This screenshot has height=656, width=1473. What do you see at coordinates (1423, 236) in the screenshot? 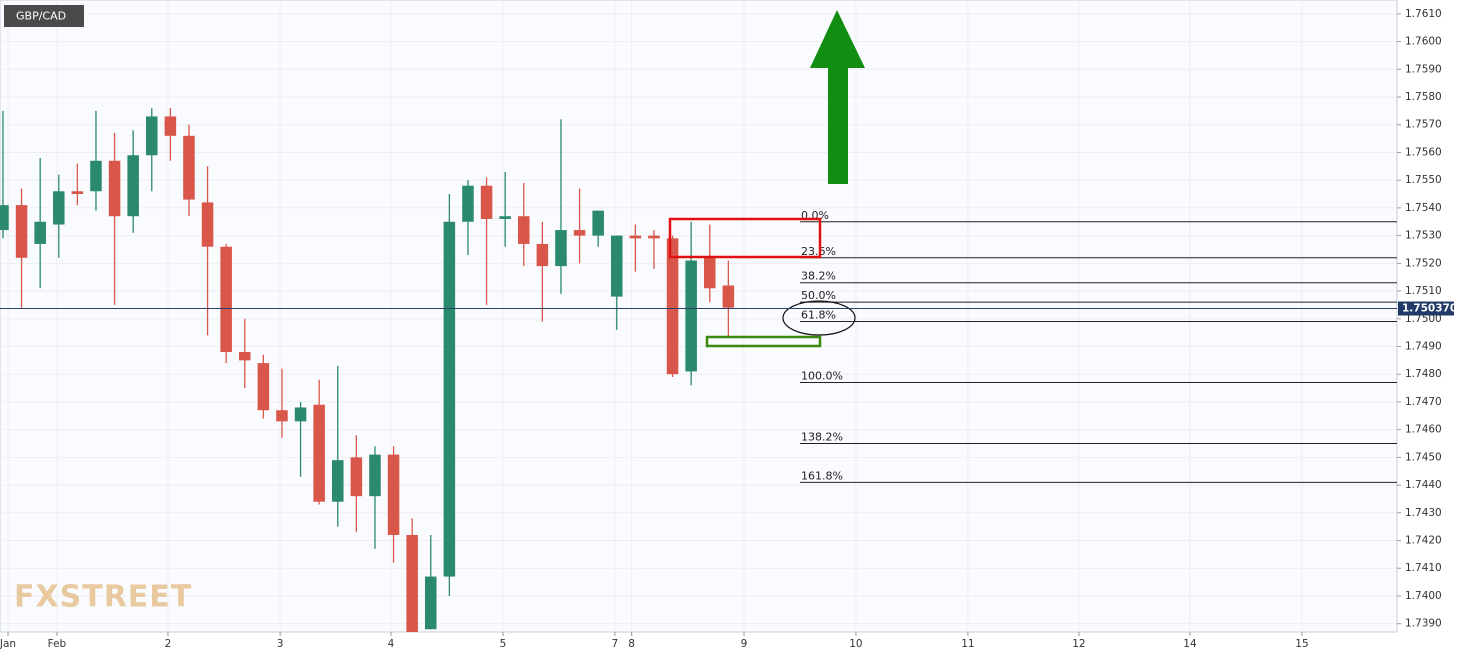
I see `y-tick-label: 1.7530` at bounding box center [1423, 236].